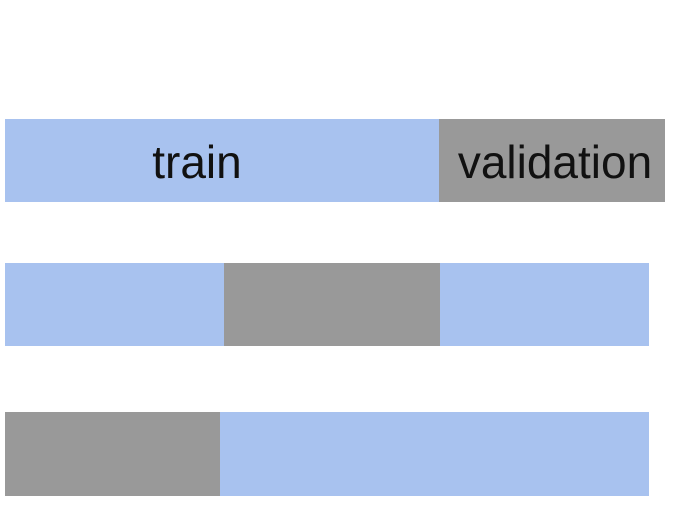 The image size is (697, 520). I want to click on train-segment: train, so click(222, 160).